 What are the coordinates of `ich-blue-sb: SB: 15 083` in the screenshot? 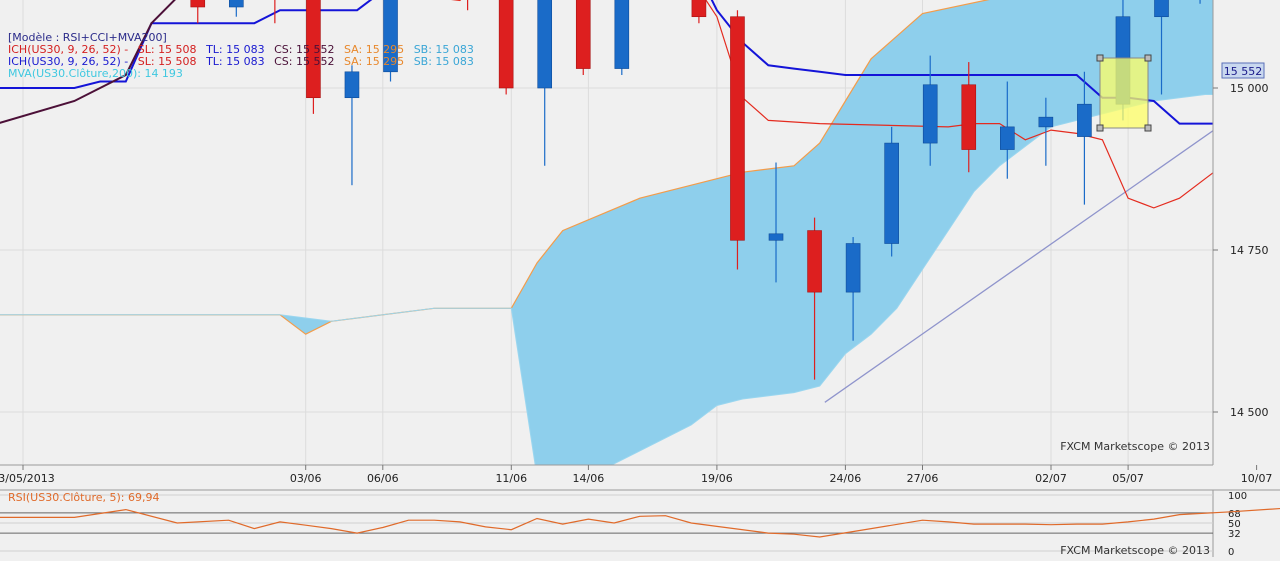 It's located at (444, 61).